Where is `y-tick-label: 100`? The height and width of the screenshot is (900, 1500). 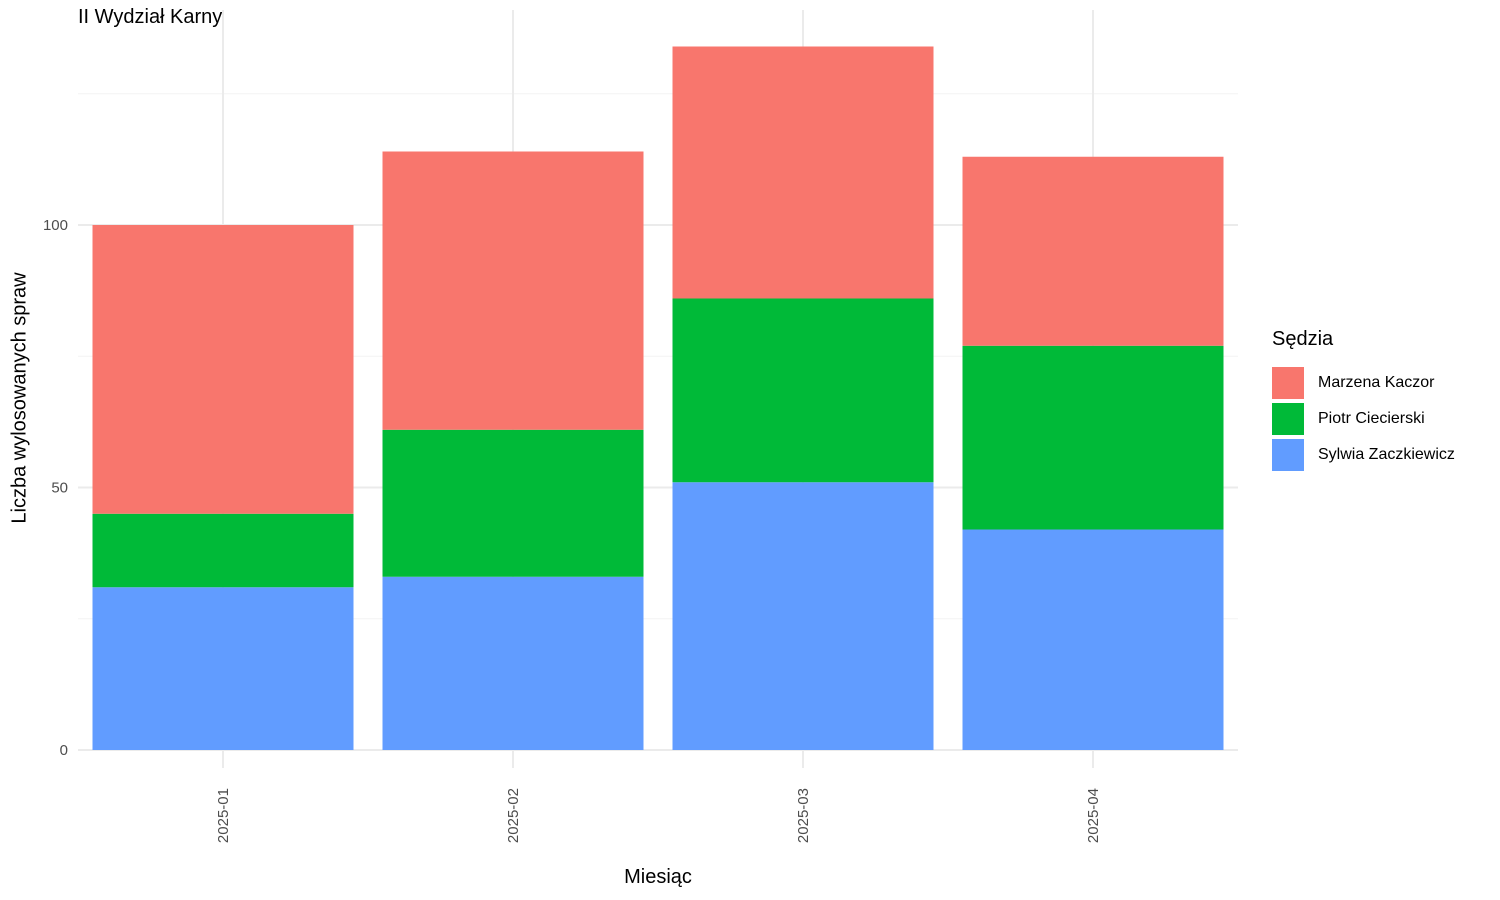
y-tick-label: 100 is located at coordinates (55, 225).